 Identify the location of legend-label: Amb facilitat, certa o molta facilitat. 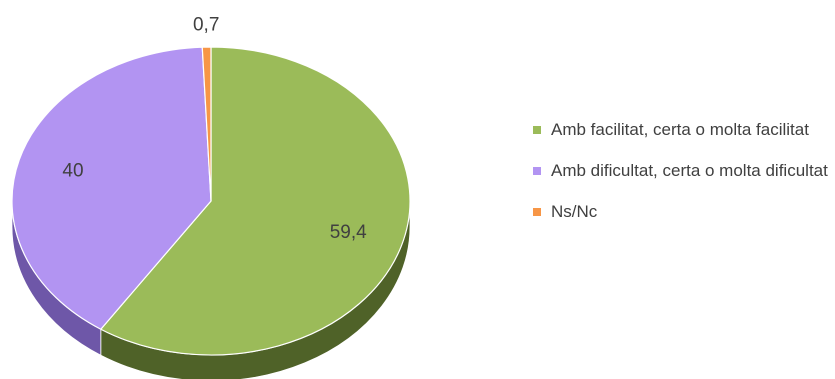
(680, 129).